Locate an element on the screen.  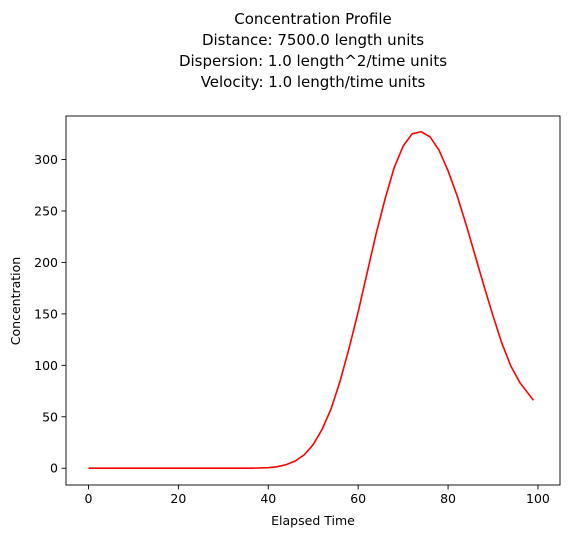
y-tick-label: 100 is located at coordinates (46, 365).